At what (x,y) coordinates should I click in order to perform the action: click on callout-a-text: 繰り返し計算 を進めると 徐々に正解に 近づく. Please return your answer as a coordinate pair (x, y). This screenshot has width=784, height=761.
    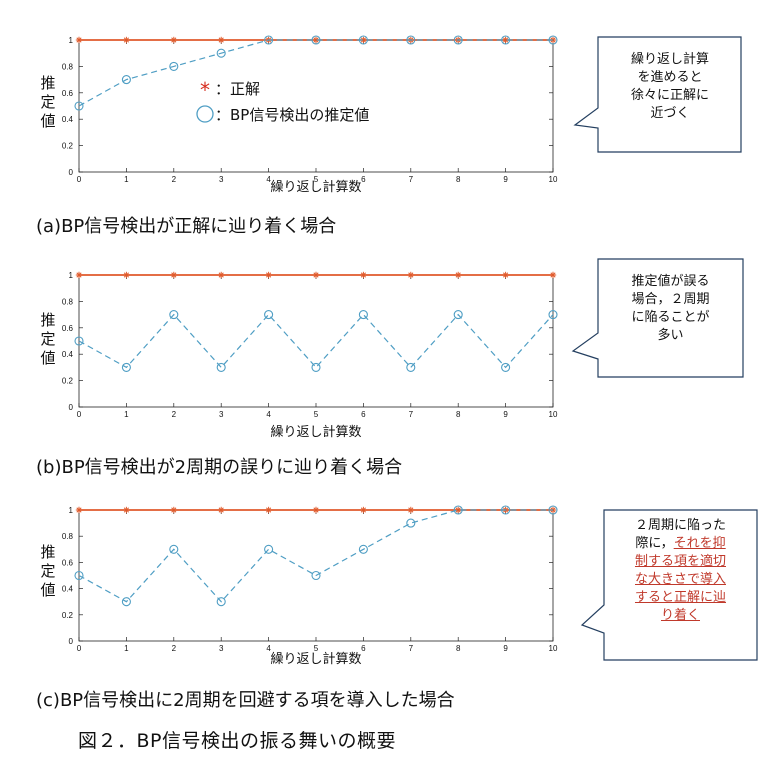
    Looking at the image, I should click on (669, 86).